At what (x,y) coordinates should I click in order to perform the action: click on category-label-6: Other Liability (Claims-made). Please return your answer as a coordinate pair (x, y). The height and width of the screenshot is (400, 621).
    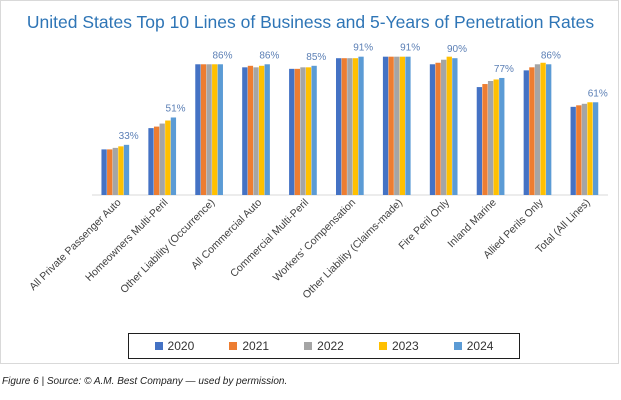
    Looking at the image, I should click on (352, 249).